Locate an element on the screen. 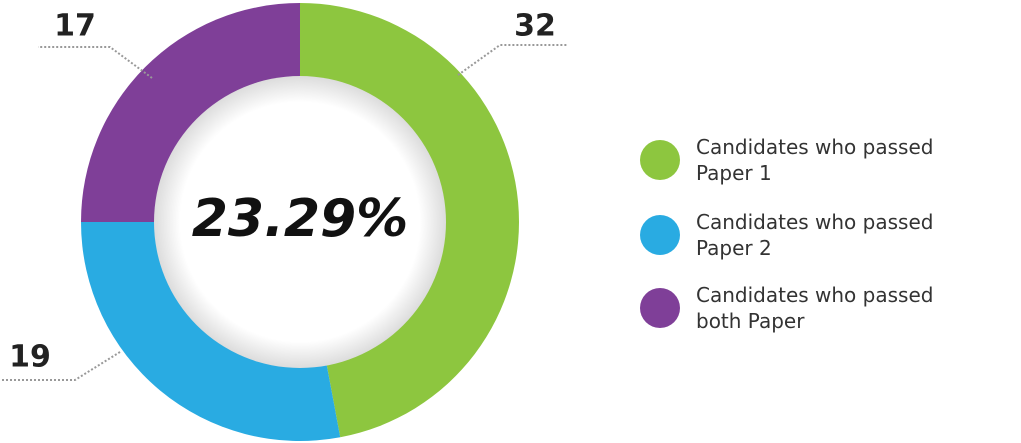 The height and width of the screenshot is (443, 1021). legend-label: Candidates who passed Paper 2 is located at coordinates (815, 235).